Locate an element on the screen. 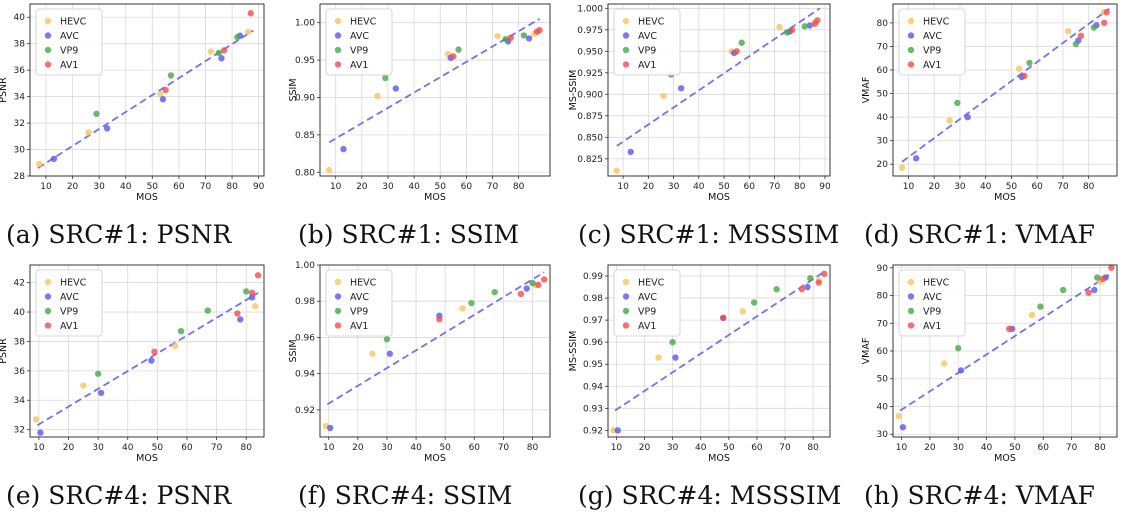 The height and width of the screenshot is (525, 1123). caption-b: (b) SRC#1: SSIM is located at coordinates (409, 234).